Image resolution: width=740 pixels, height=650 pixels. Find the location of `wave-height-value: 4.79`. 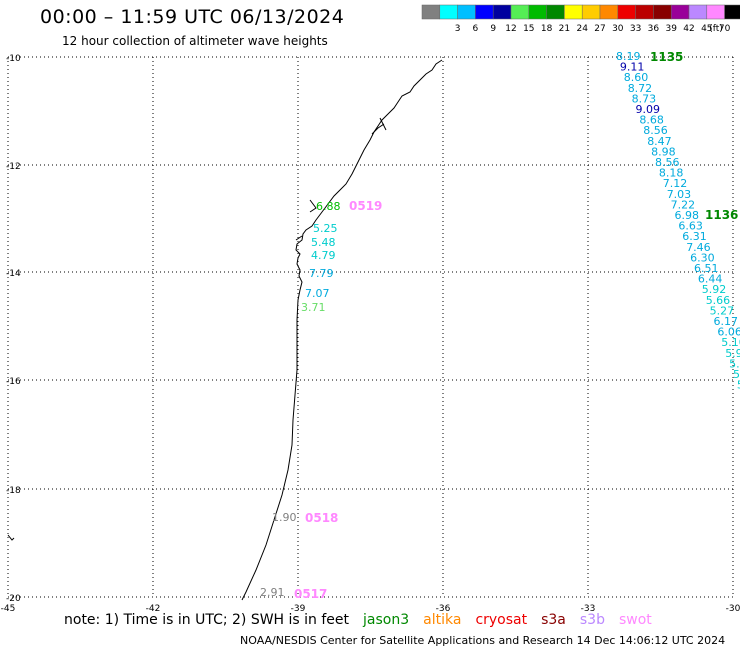

wave-height-value: 4.79 is located at coordinates (323, 255).